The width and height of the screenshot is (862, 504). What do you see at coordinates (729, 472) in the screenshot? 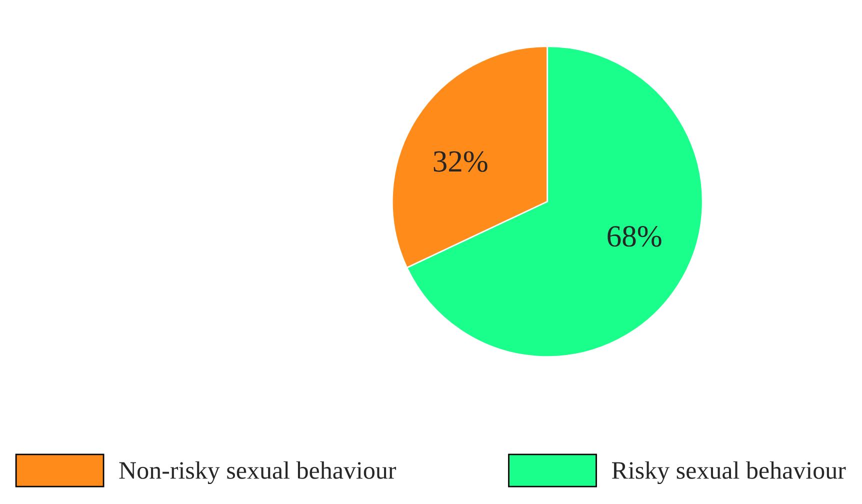
I see `legend-label: Risky sexual behaviour` at bounding box center [729, 472].